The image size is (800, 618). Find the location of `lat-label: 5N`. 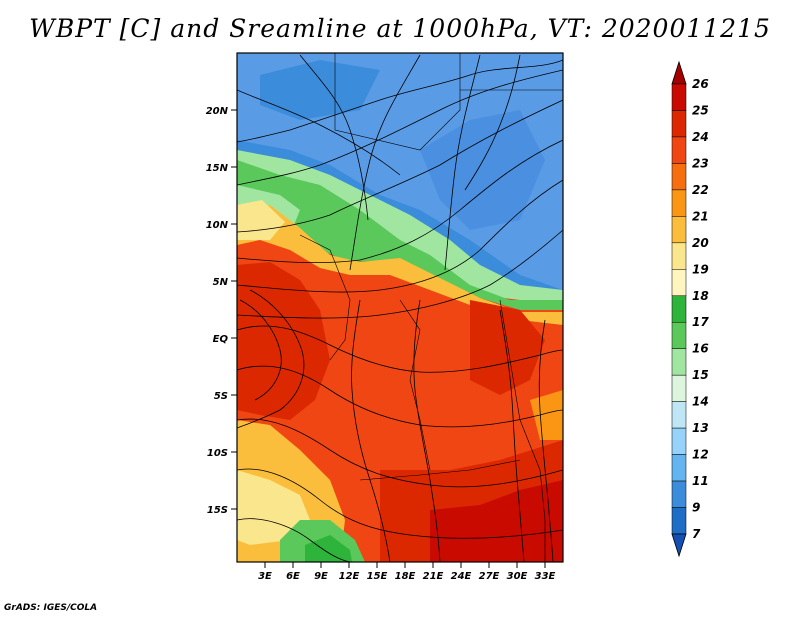

lat-label: 5N is located at coordinates (221, 282).